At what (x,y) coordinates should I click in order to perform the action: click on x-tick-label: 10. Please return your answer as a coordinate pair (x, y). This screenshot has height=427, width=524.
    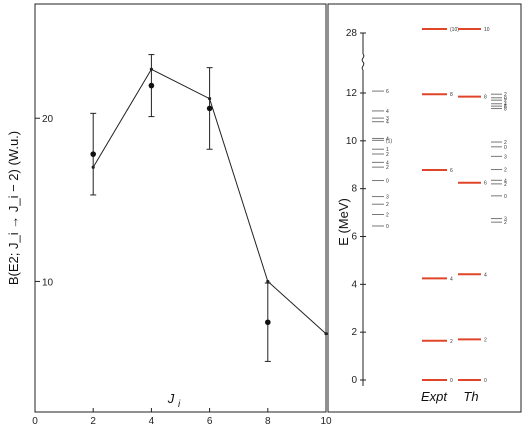
    Looking at the image, I should click on (326, 421).